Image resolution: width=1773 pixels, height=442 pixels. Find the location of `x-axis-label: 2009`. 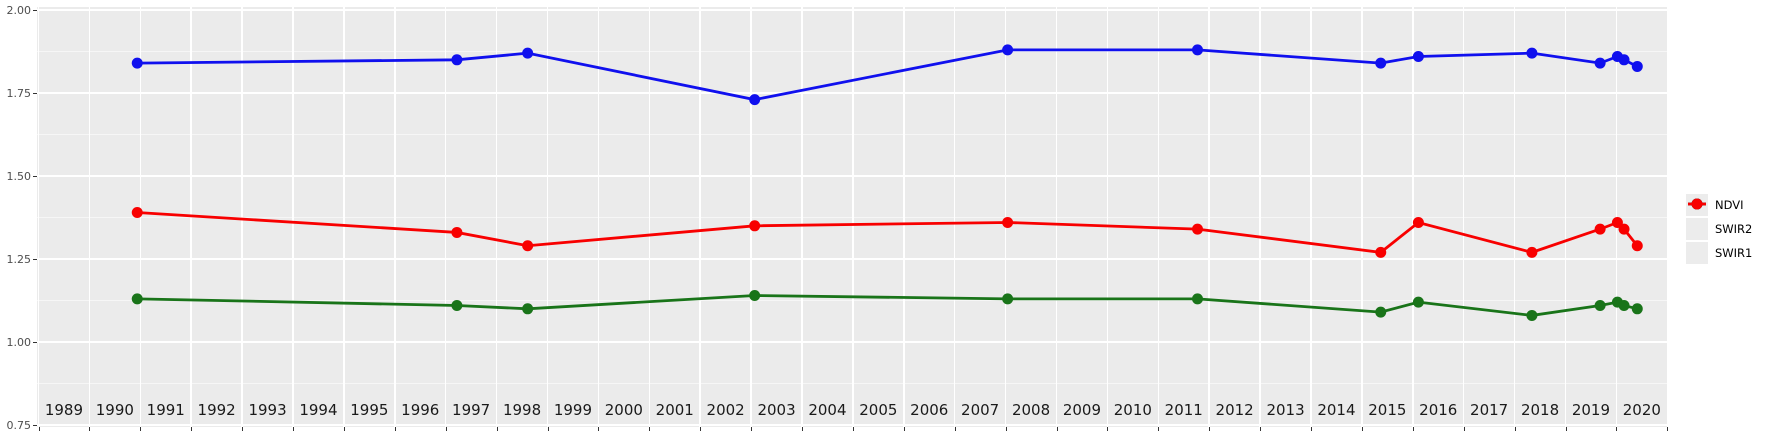

x-axis-label: 2009 is located at coordinates (1082, 410).